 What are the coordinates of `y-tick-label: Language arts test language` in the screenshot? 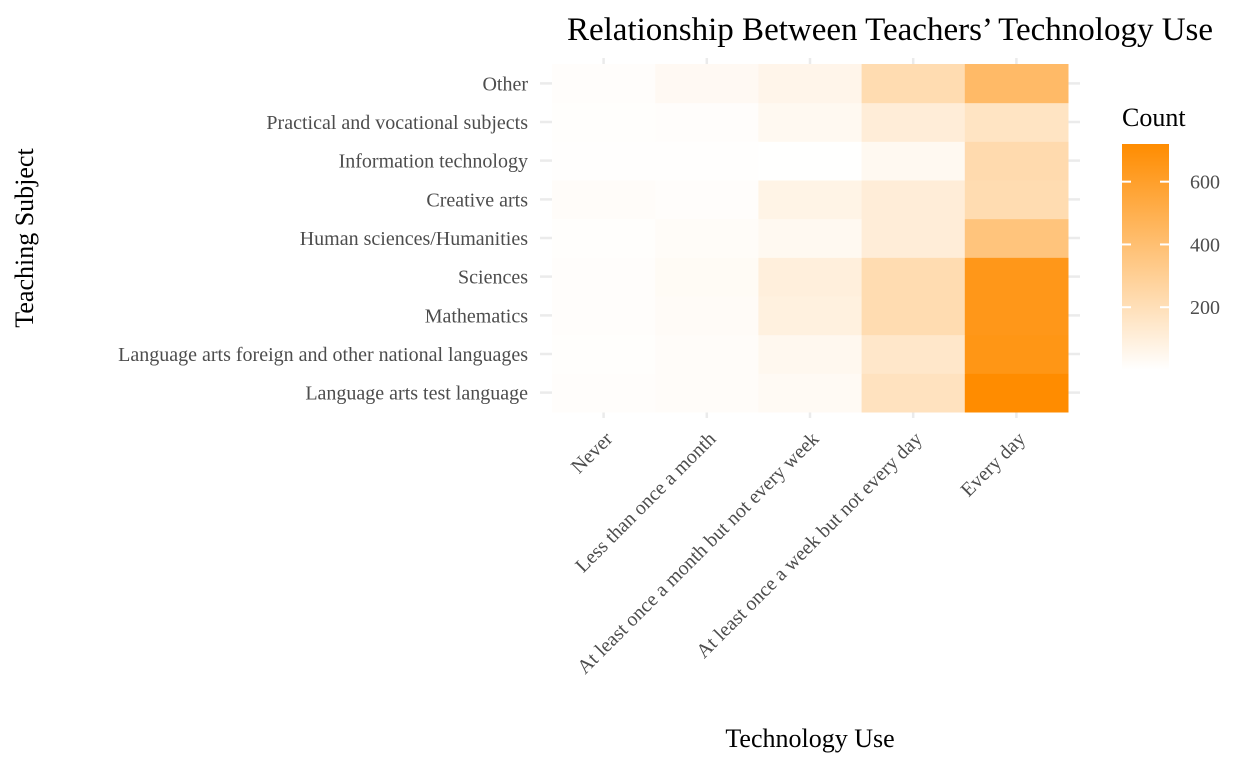 It's located at (416, 394).